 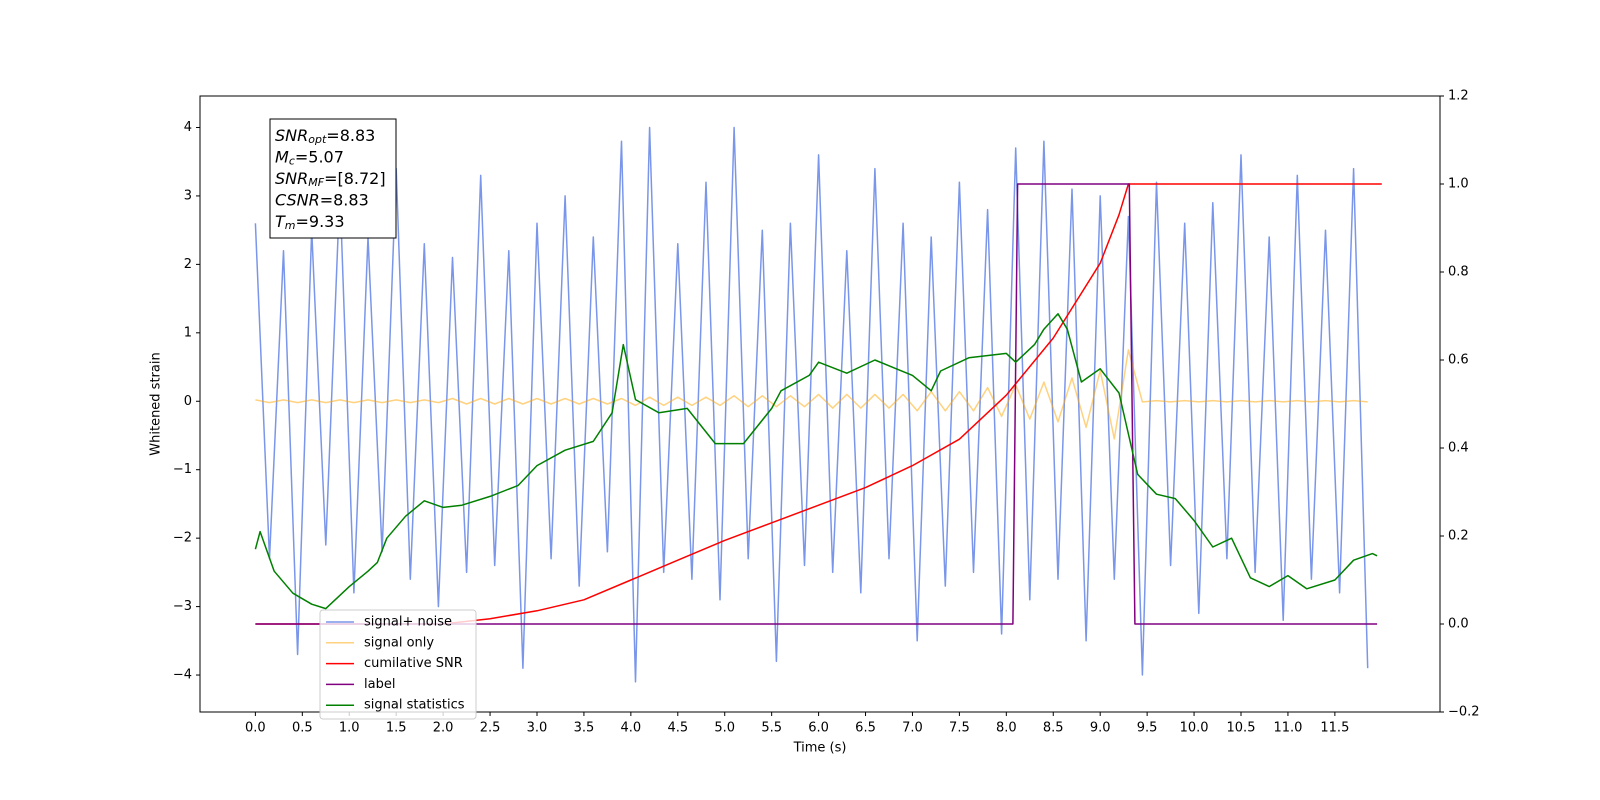 I want to click on x-tick-label: 8.5, so click(x=1053, y=728).